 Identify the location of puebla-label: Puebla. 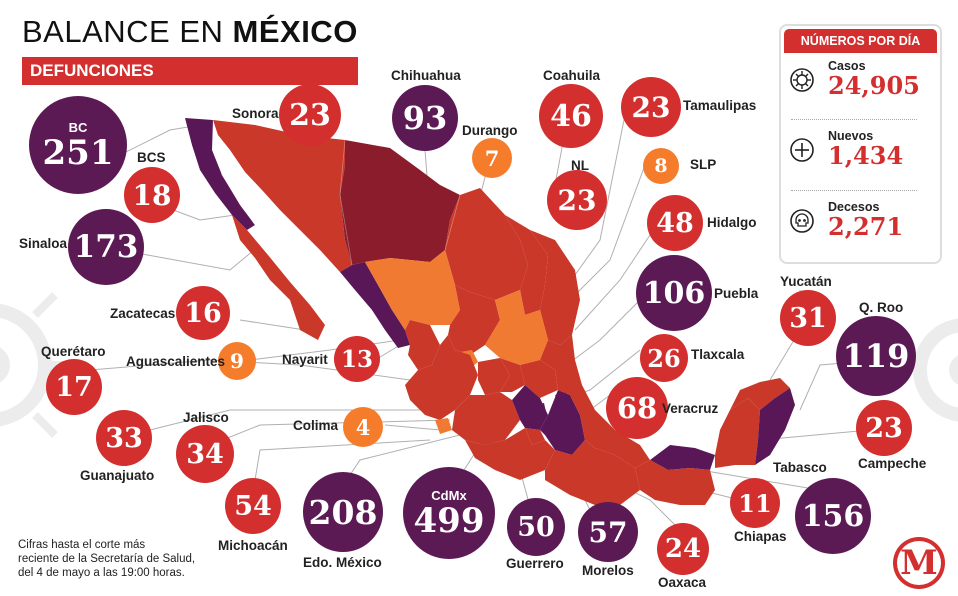
(736, 293).